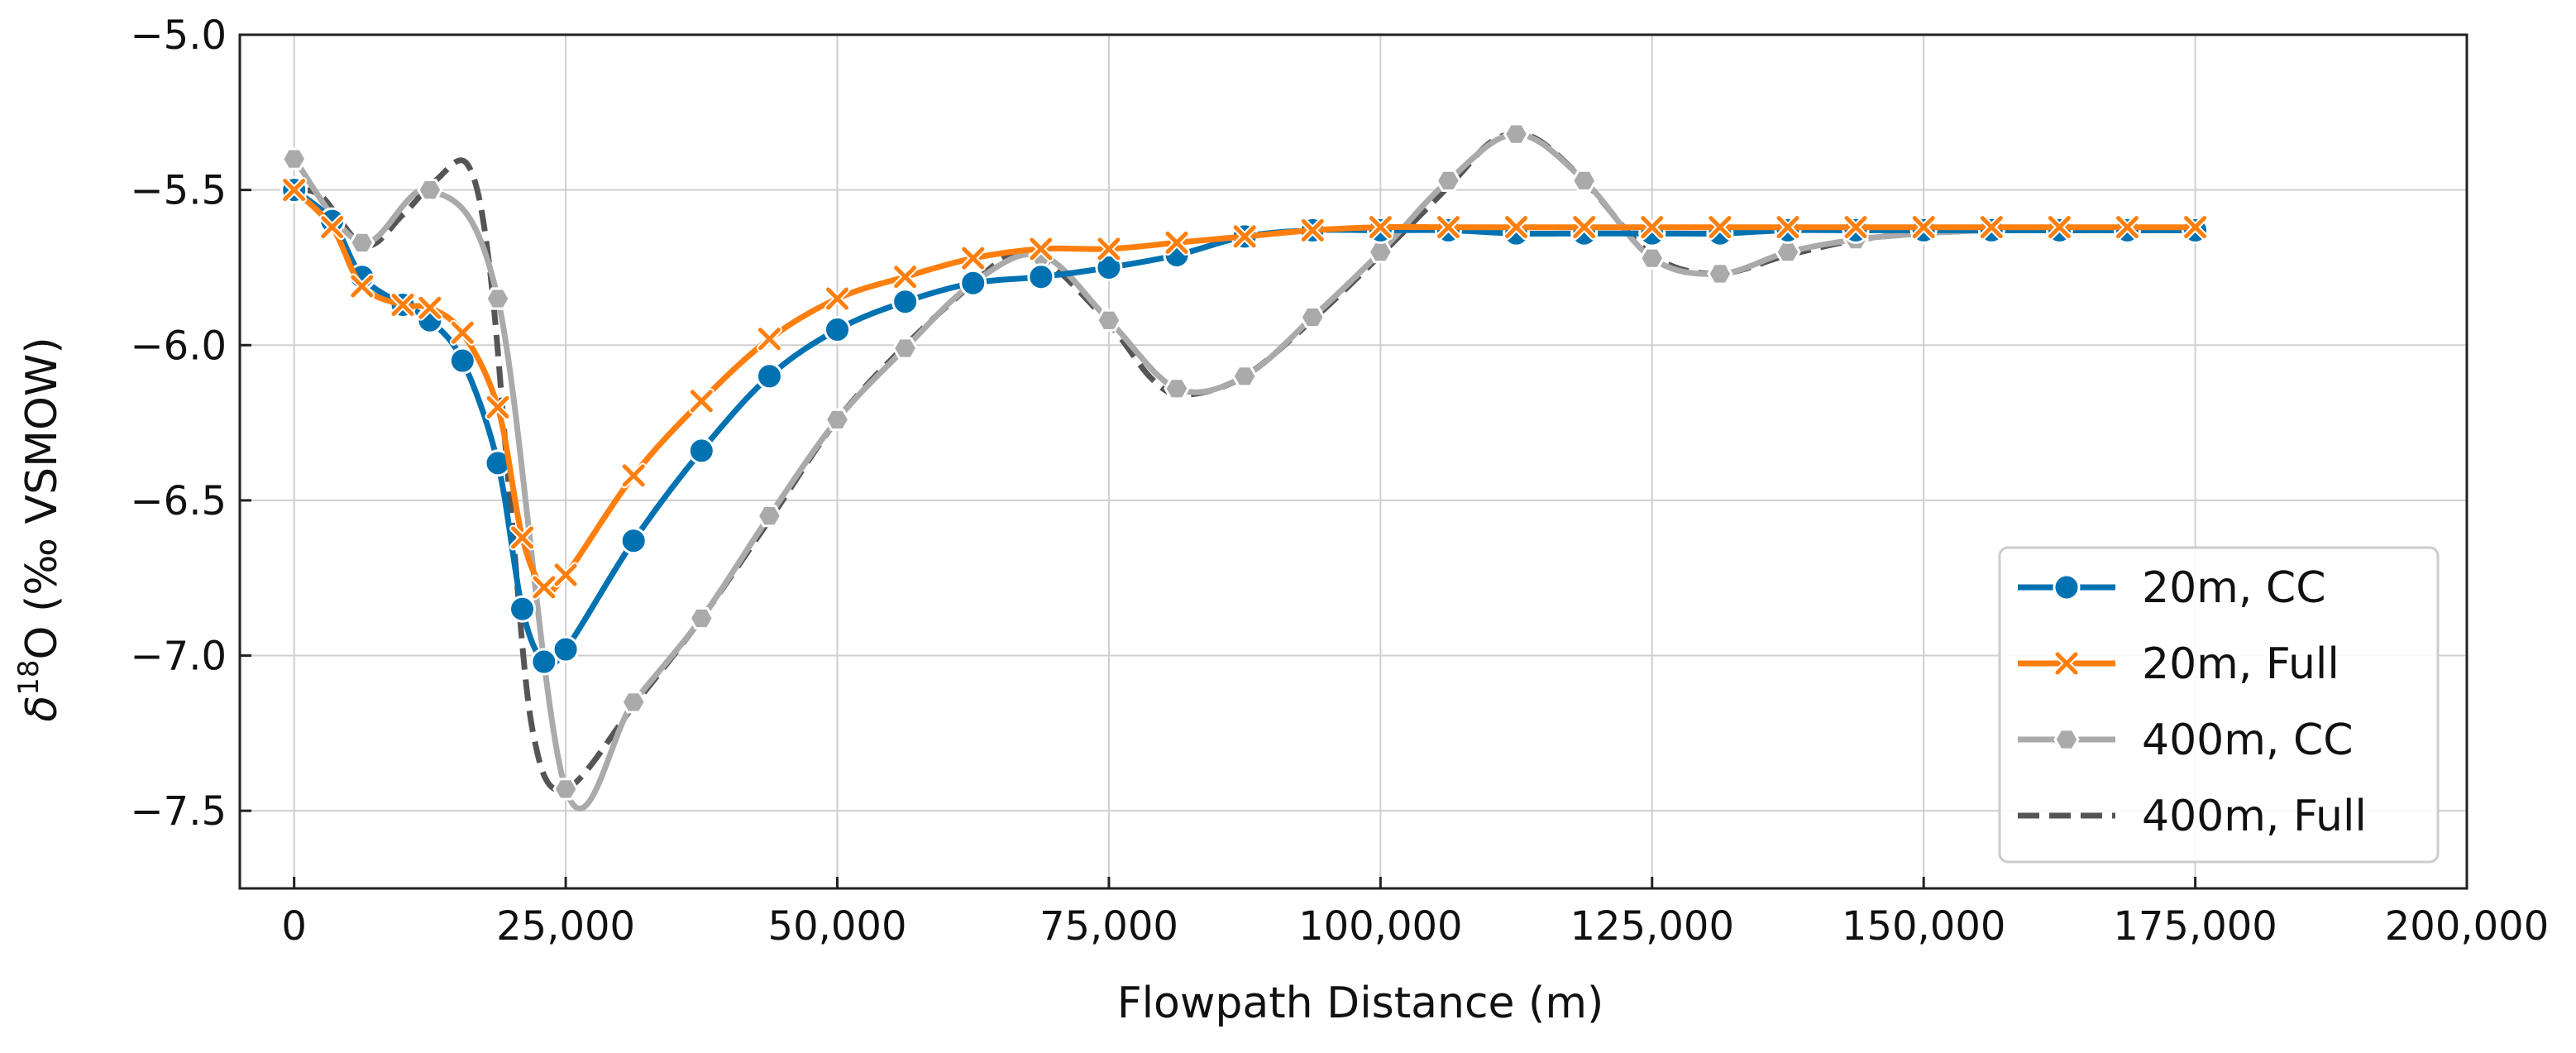 This screenshot has height=1053, width=2576. What do you see at coordinates (1652, 926) in the screenshot?
I see `x-tick-label: 125,000` at bounding box center [1652, 926].